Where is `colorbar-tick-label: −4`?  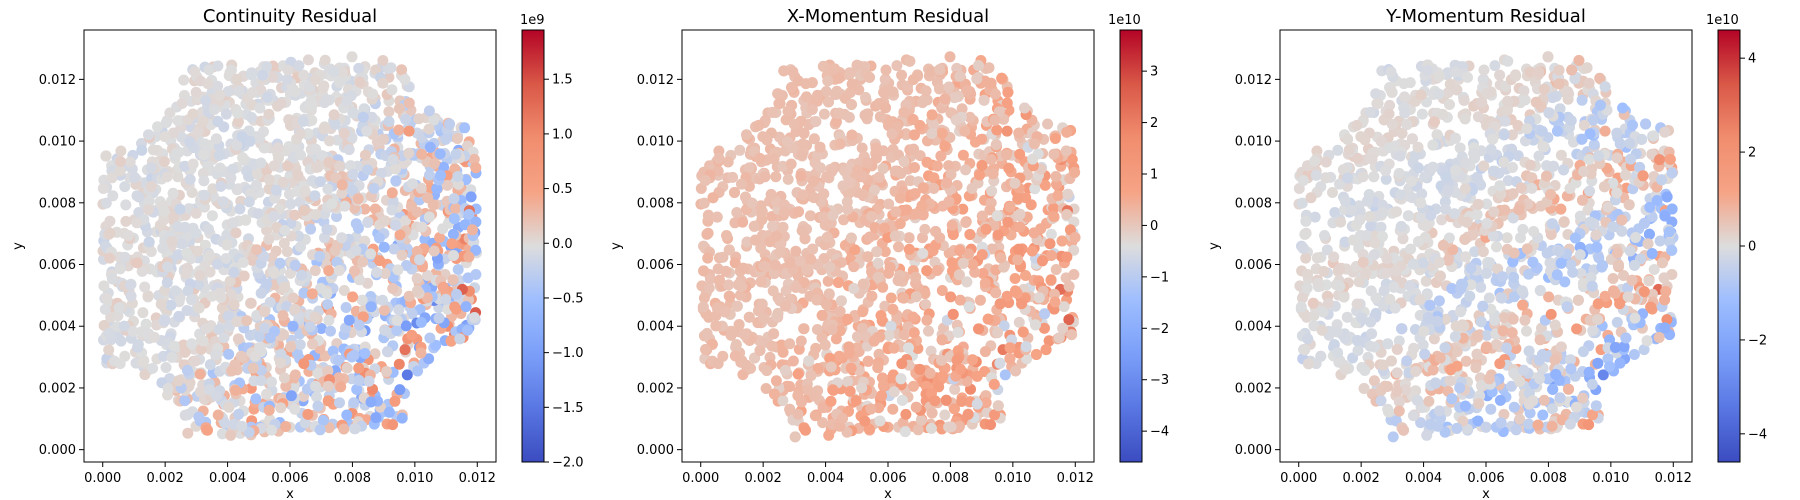
colorbar-tick-label: −4 is located at coordinates (1159, 432).